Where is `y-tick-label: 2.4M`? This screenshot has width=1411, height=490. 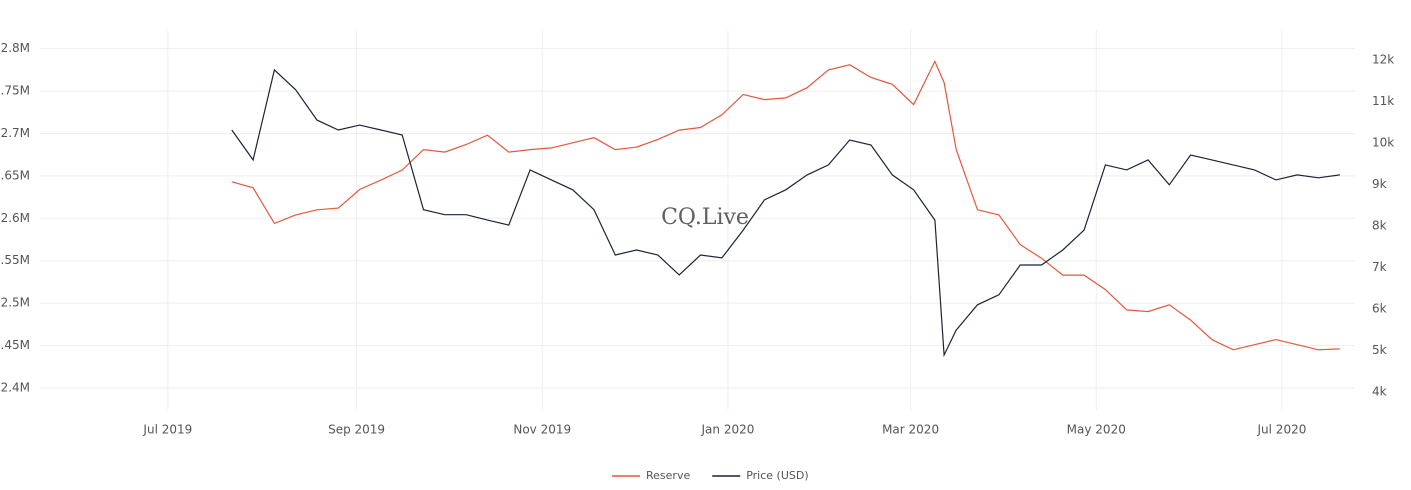
y-tick-label: 2.4M is located at coordinates (15, 387).